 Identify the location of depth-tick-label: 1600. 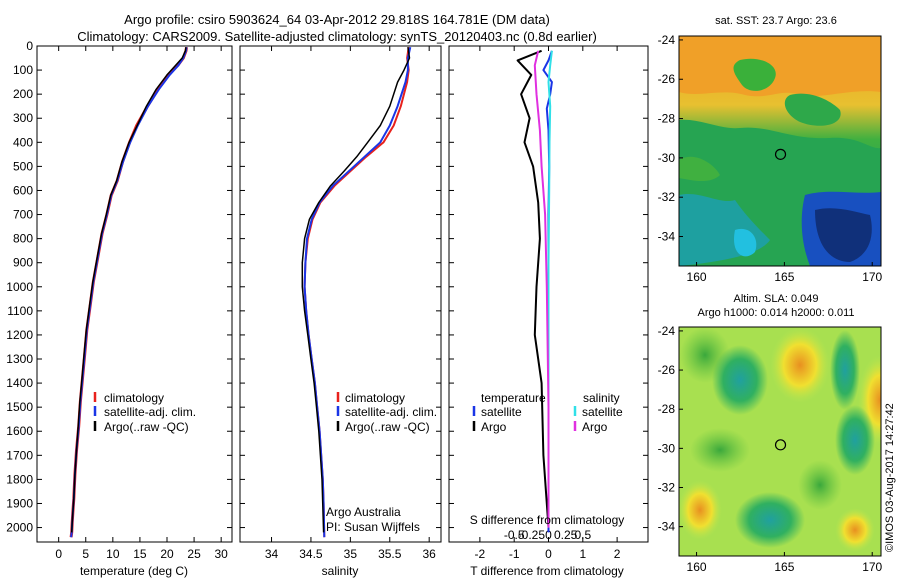
(19, 431).